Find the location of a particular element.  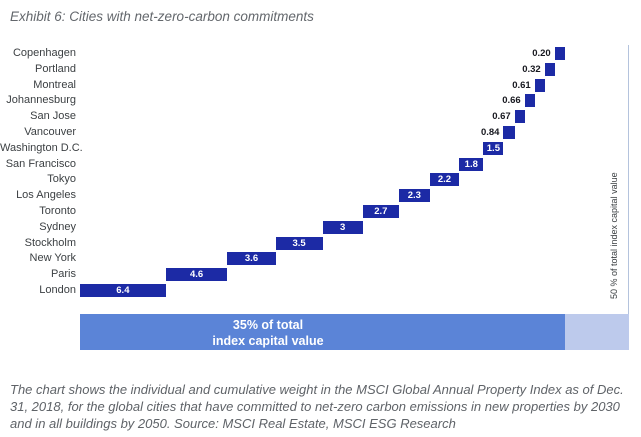

city-label: Sydney is located at coordinates (57, 226).